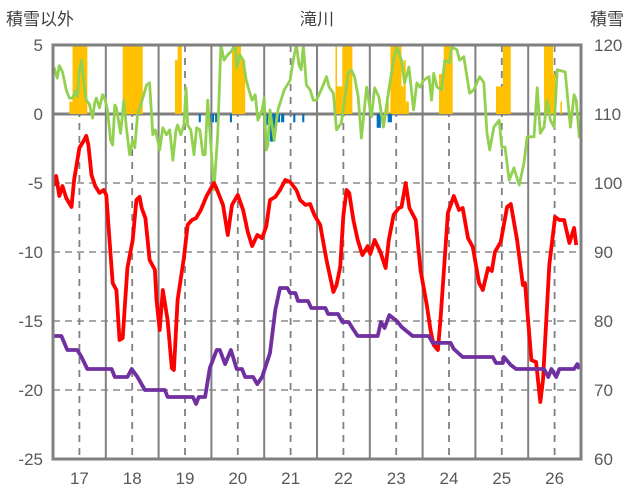  What do you see at coordinates (396, 478) in the screenshot?
I see `x-tick-label: 23` at bounding box center [396, 478].